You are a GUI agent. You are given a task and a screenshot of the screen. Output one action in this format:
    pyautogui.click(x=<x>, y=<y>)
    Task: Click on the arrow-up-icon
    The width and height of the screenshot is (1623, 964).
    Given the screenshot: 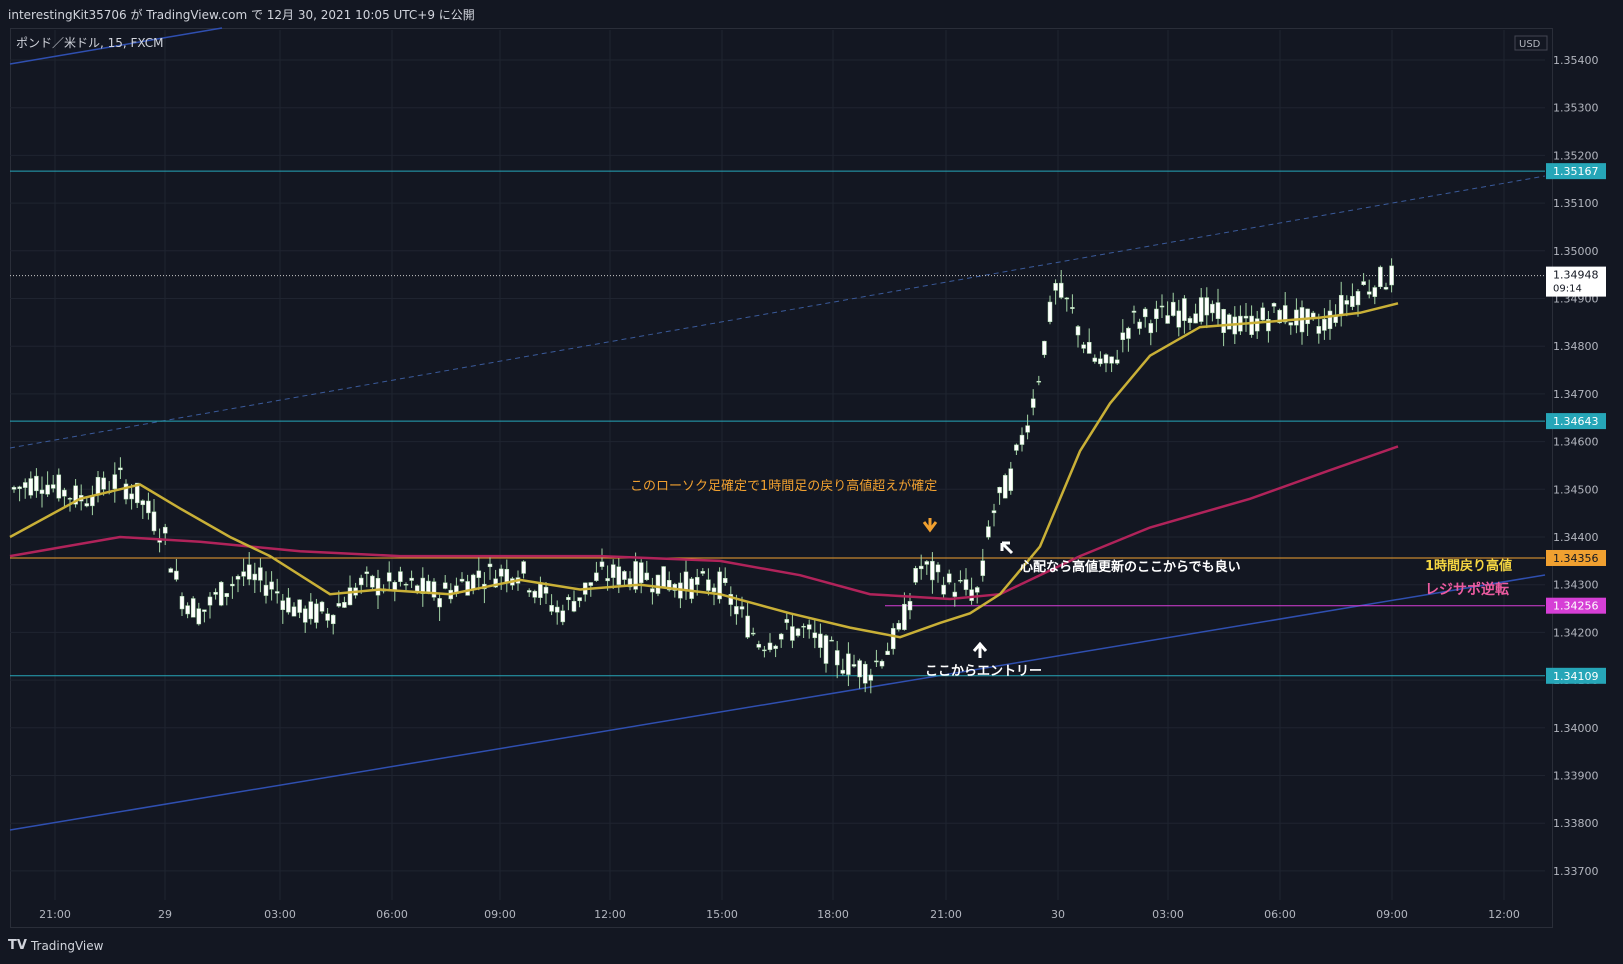 What is the action you would take?
    pyautogui.click(x=980, y=649)
    